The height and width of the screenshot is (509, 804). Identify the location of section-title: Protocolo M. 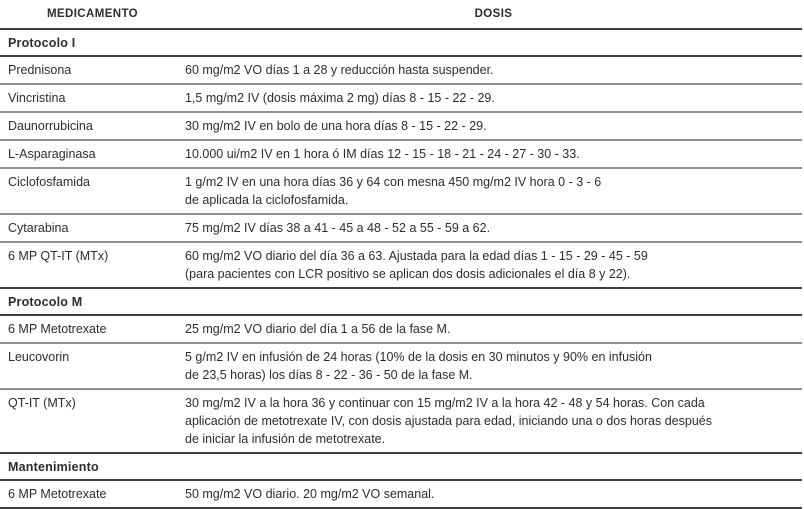
(45, 302).